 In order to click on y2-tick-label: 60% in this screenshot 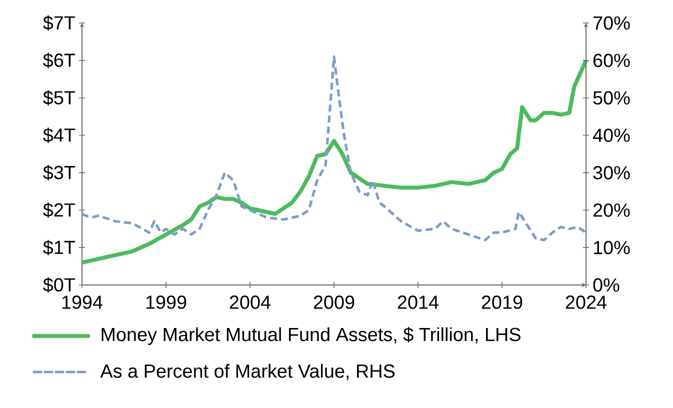, I will do `click(611, 61)`.